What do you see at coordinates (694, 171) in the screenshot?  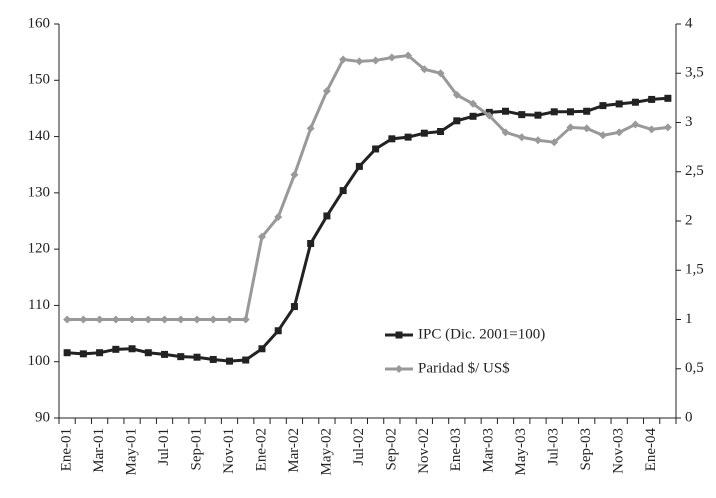 I see `y2-tick-label: 2,5` at bounding box center [694, 171].